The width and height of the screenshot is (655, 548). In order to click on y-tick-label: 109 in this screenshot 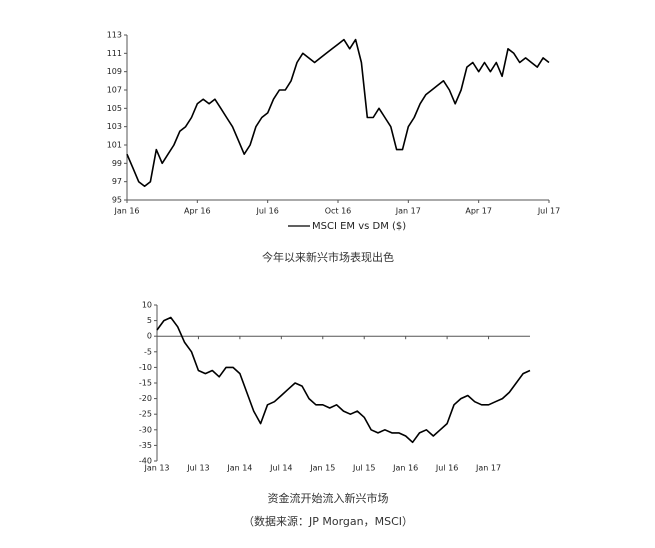, I will do `click(114, 71)`.